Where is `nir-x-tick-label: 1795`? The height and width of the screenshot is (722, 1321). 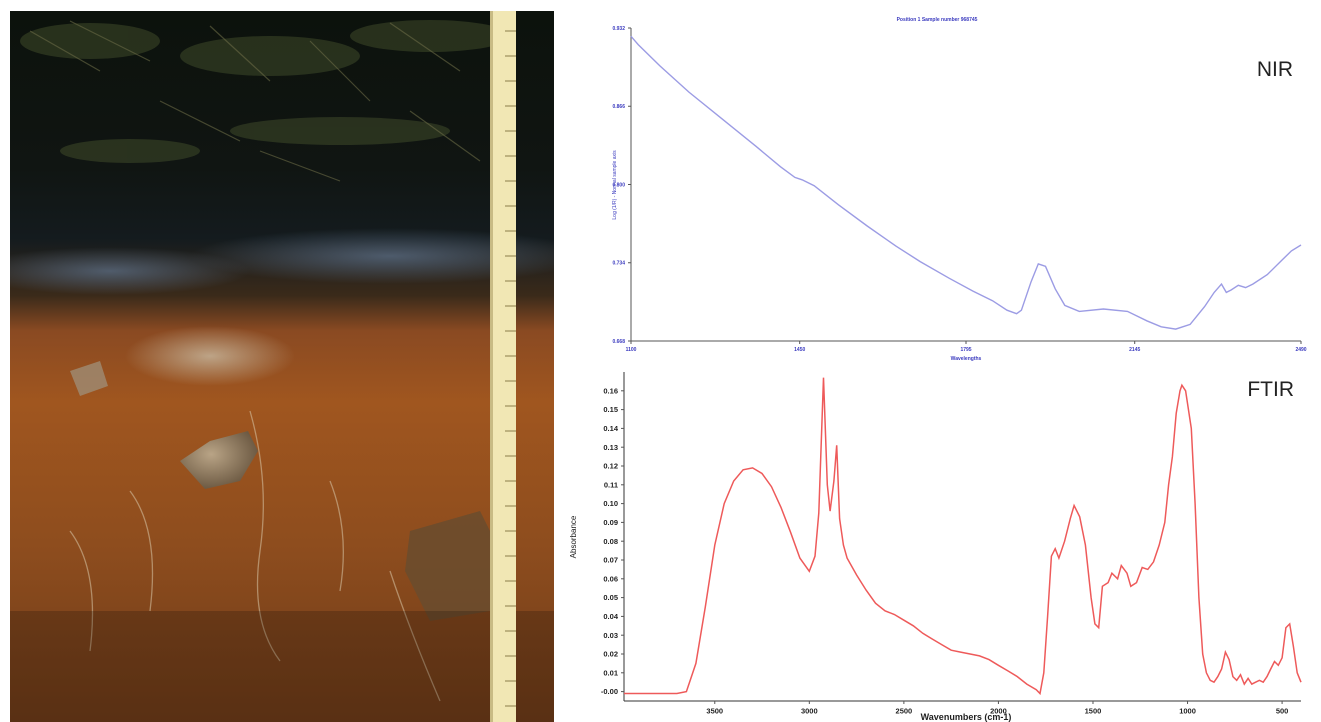 nir-x-tick-label: 1795 is located at coordinates (965, 350).